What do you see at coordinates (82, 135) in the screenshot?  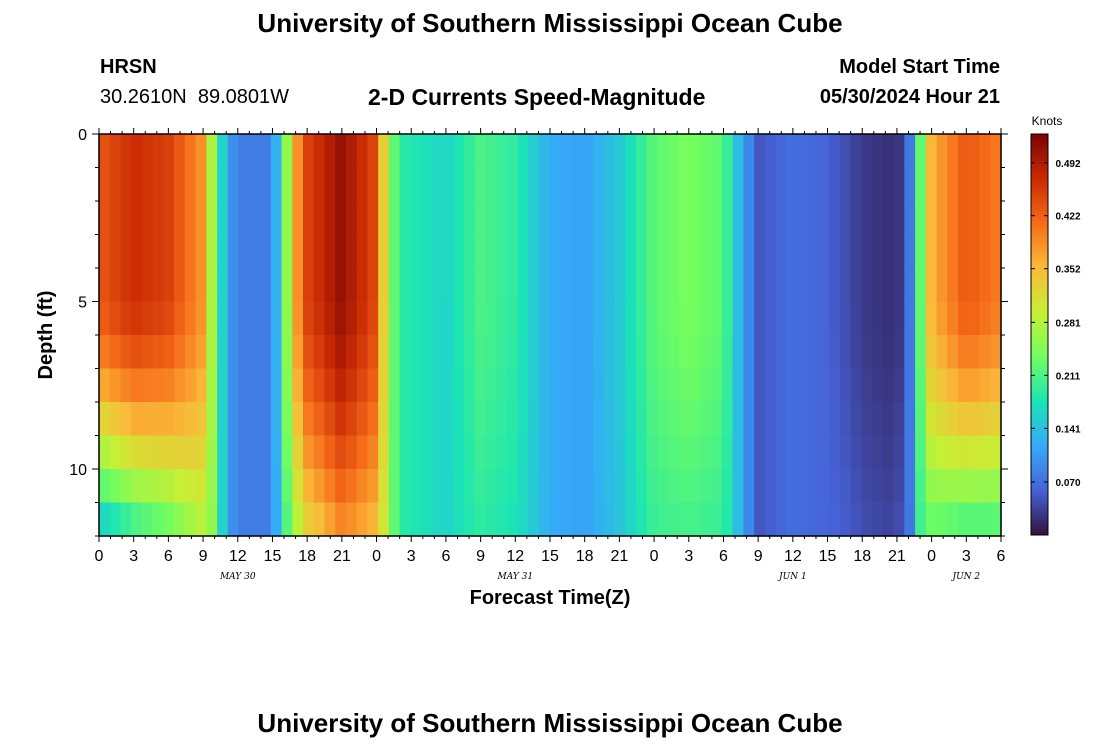 I see `y-tick-label: 0` at bounding box center [82, 135].